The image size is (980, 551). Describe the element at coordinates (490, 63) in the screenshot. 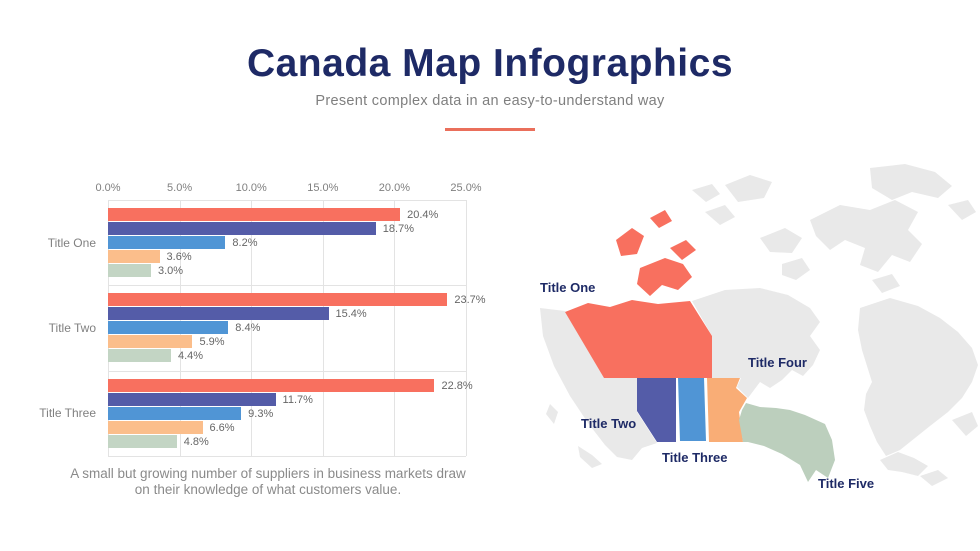

I see `page-title: Canada Map Infographics` at that location.